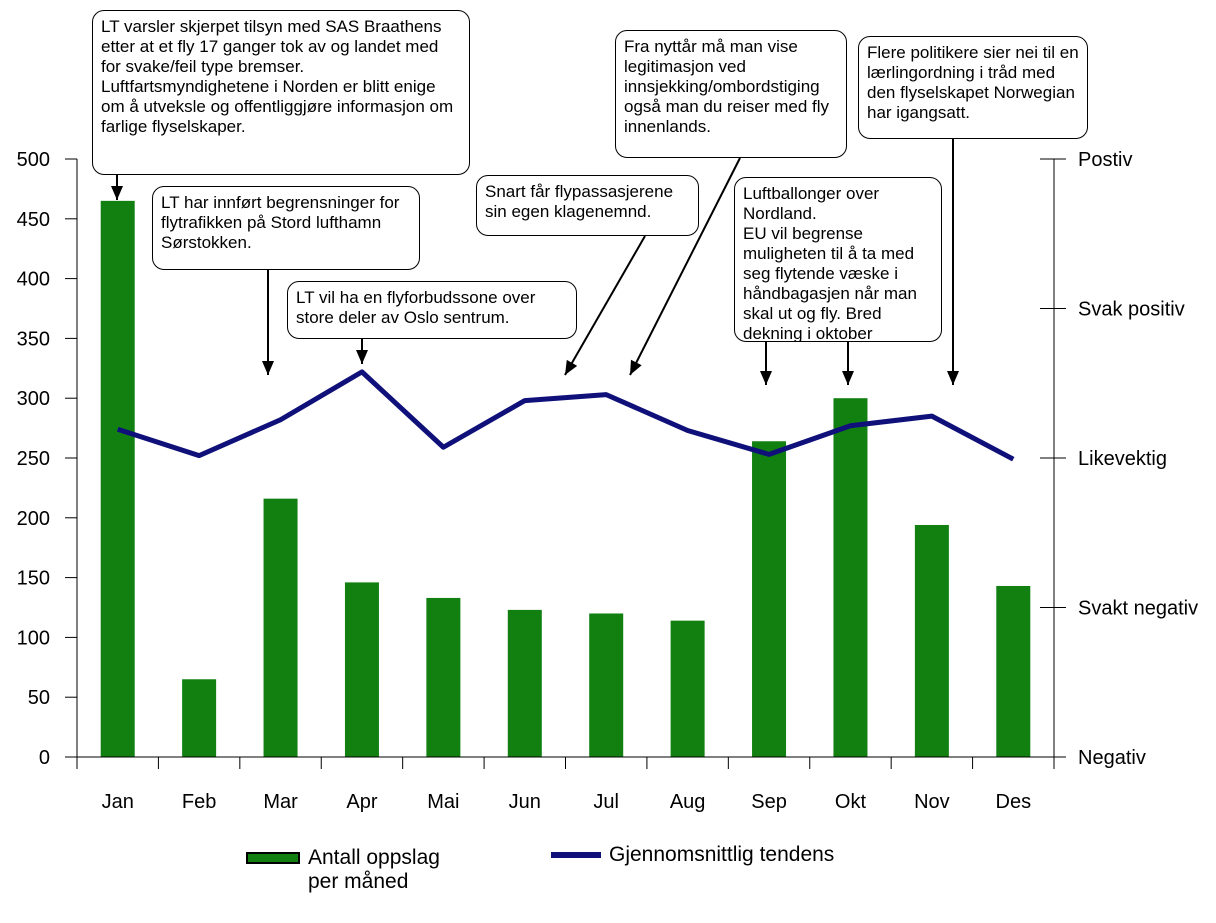 Image resolution: width=1216 pixels, height=923 pixels. I want to click on x-tick-label: Okt, so click(851, 802).